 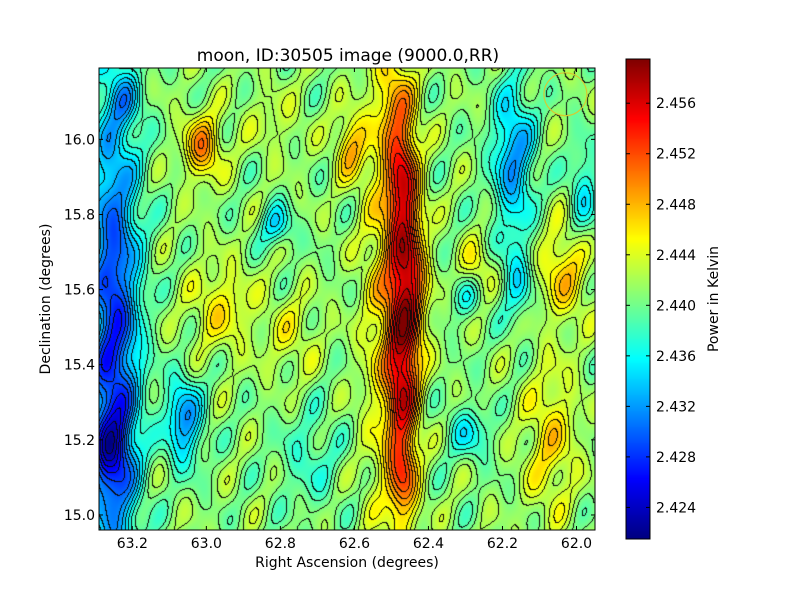 I want to click on x-tick-label: 62.0, so click(x=576, y=544).